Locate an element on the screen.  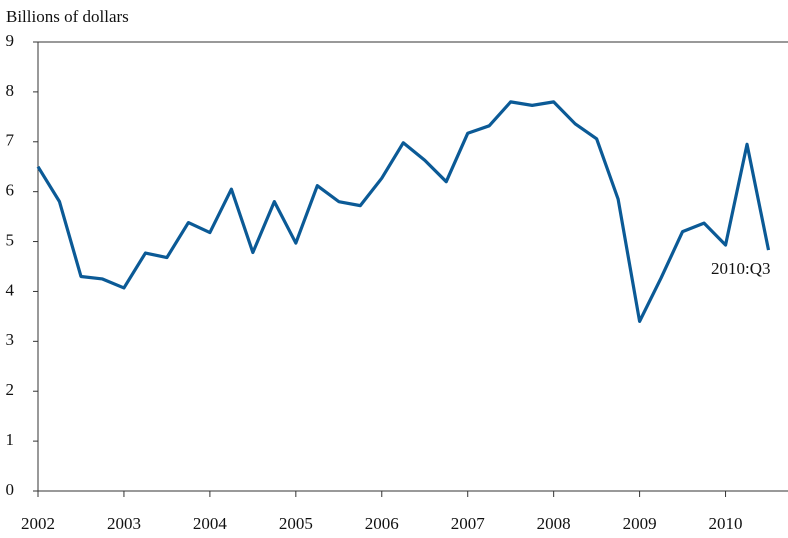
x-tick-label: 2006 is located at coordinates (382, 523).